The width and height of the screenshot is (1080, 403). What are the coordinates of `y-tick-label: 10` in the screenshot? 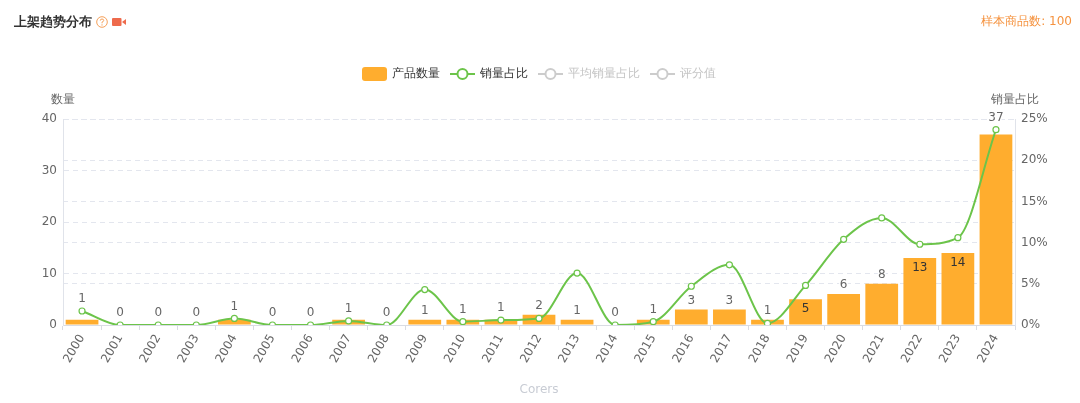 It's located at (49, 272).